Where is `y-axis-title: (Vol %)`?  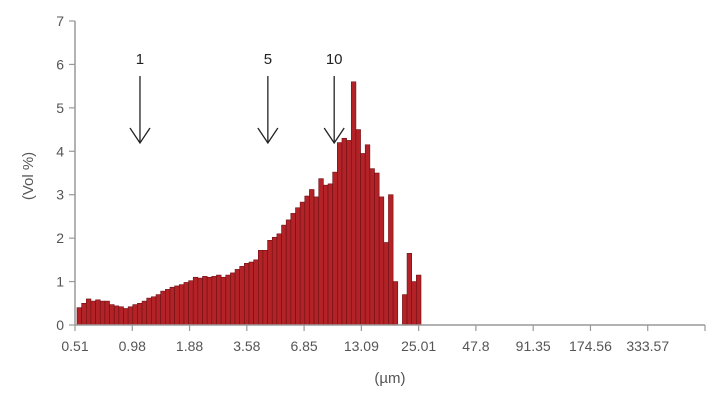 y-axis-title: (Vol %) is located at coordinates (28, 176).